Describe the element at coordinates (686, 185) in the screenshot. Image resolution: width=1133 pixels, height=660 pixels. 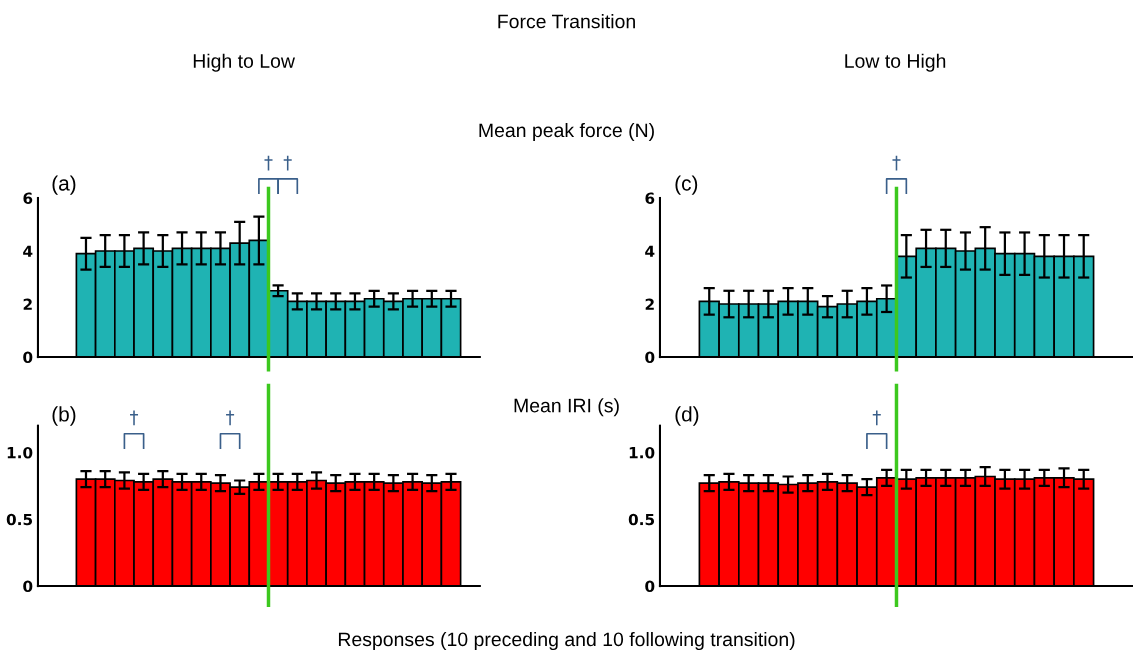
I see `chart-title: (c)` at that location.